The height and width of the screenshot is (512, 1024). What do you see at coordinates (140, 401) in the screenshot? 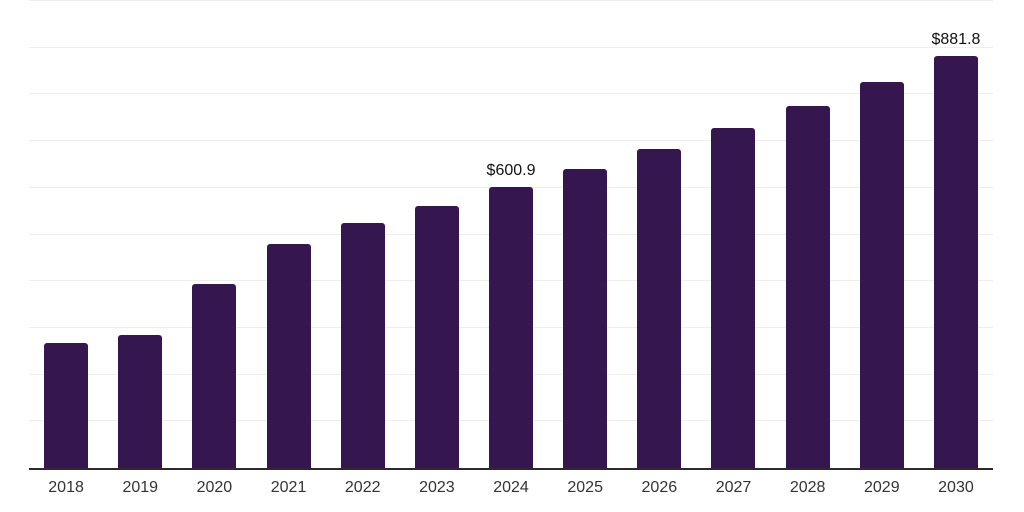
I see `bar-2019` at bounding box center [140, 401].